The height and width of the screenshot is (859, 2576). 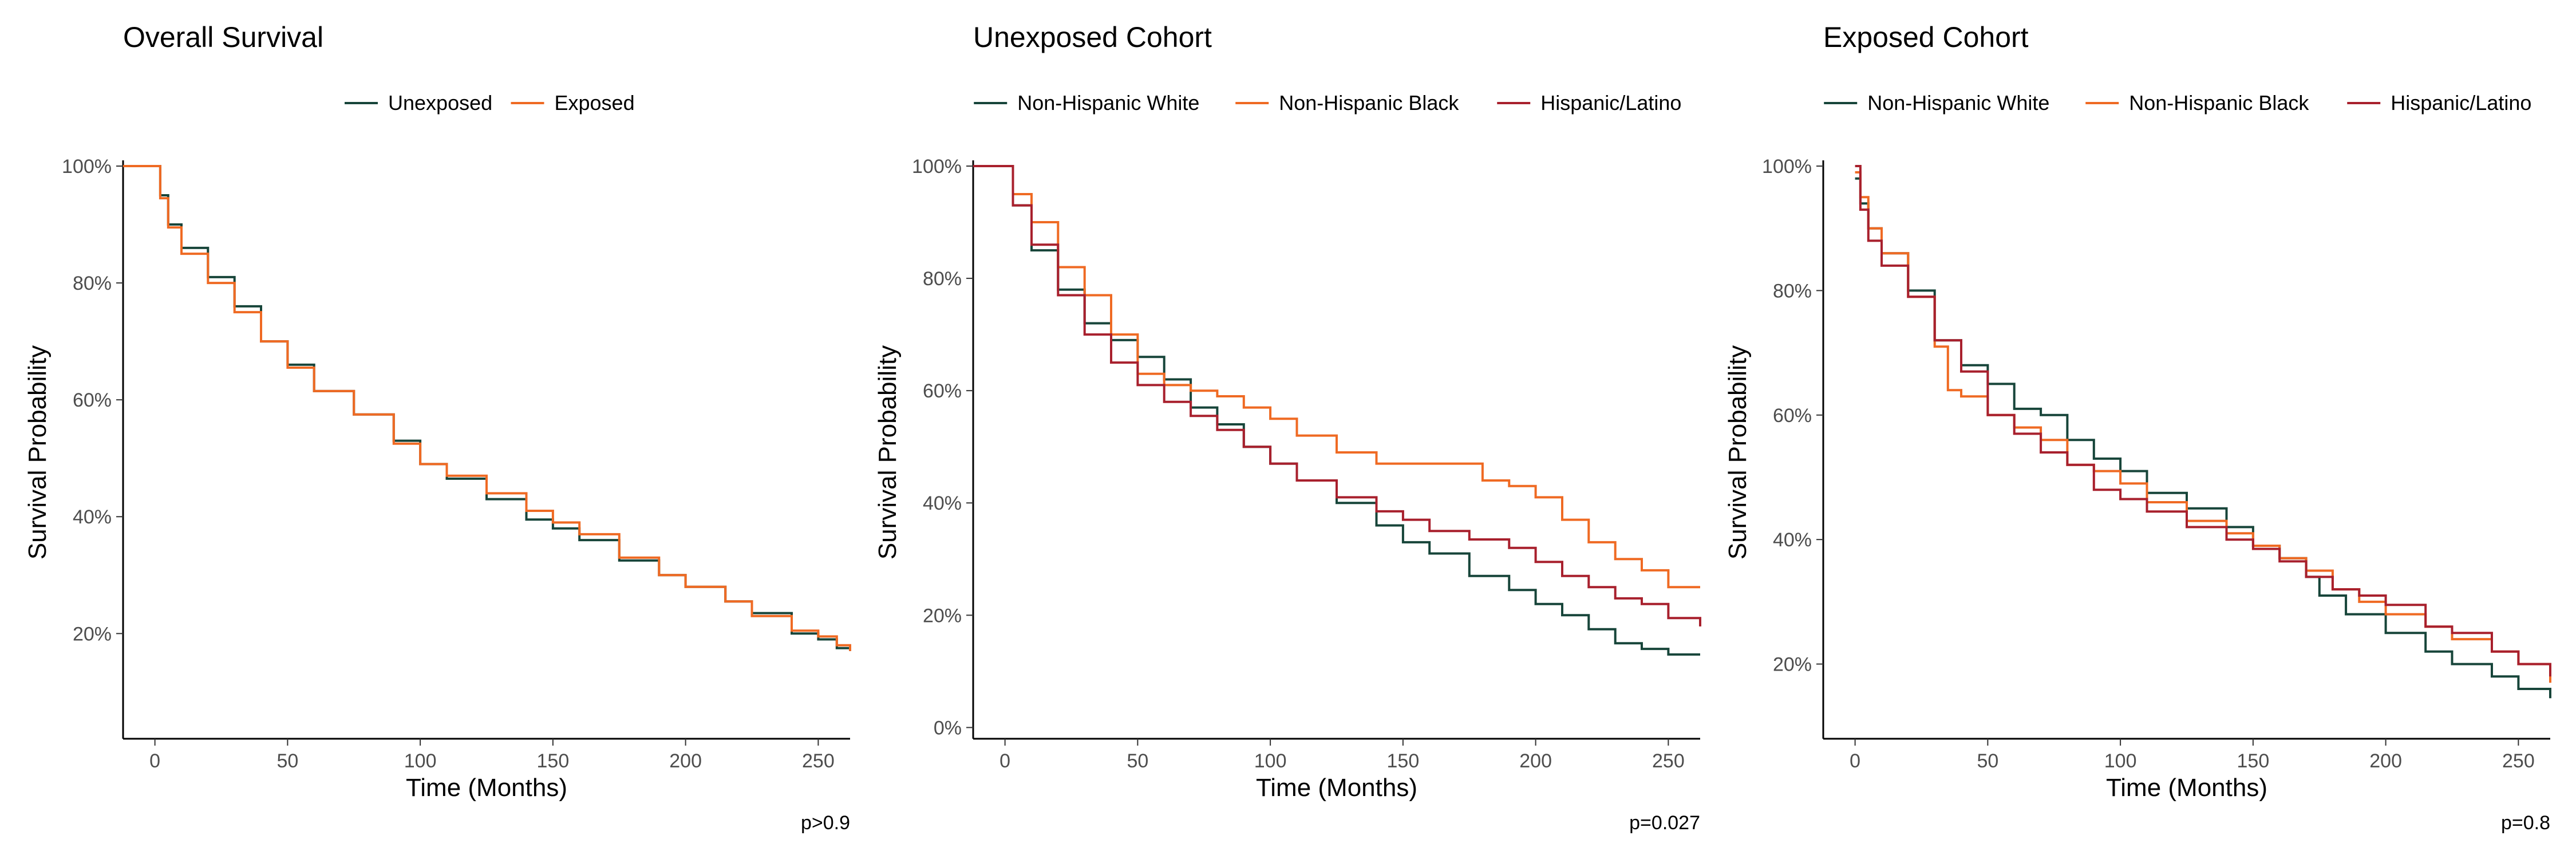 I want to click on chart-title: Exposed Cohort, so click(x=1926, y=37).